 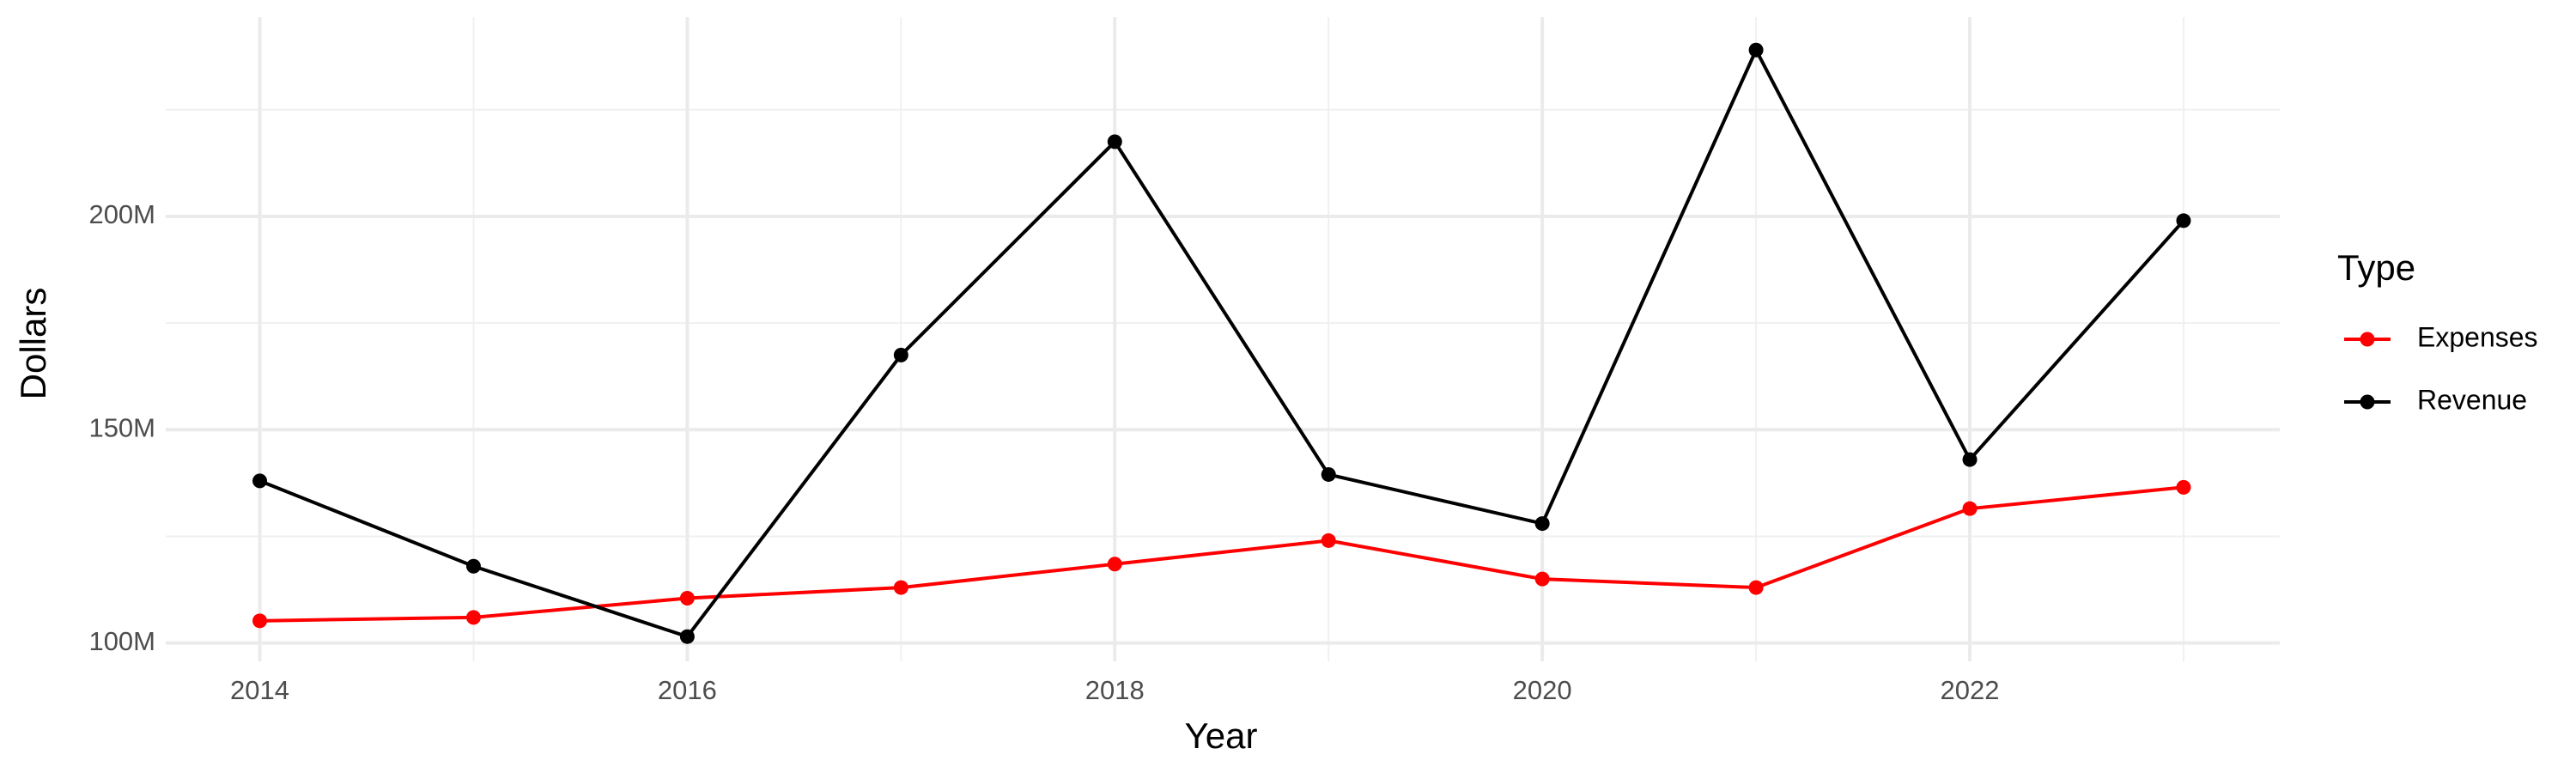 I want to click on x-axis-title: Year, so click(x=1221, y=735).